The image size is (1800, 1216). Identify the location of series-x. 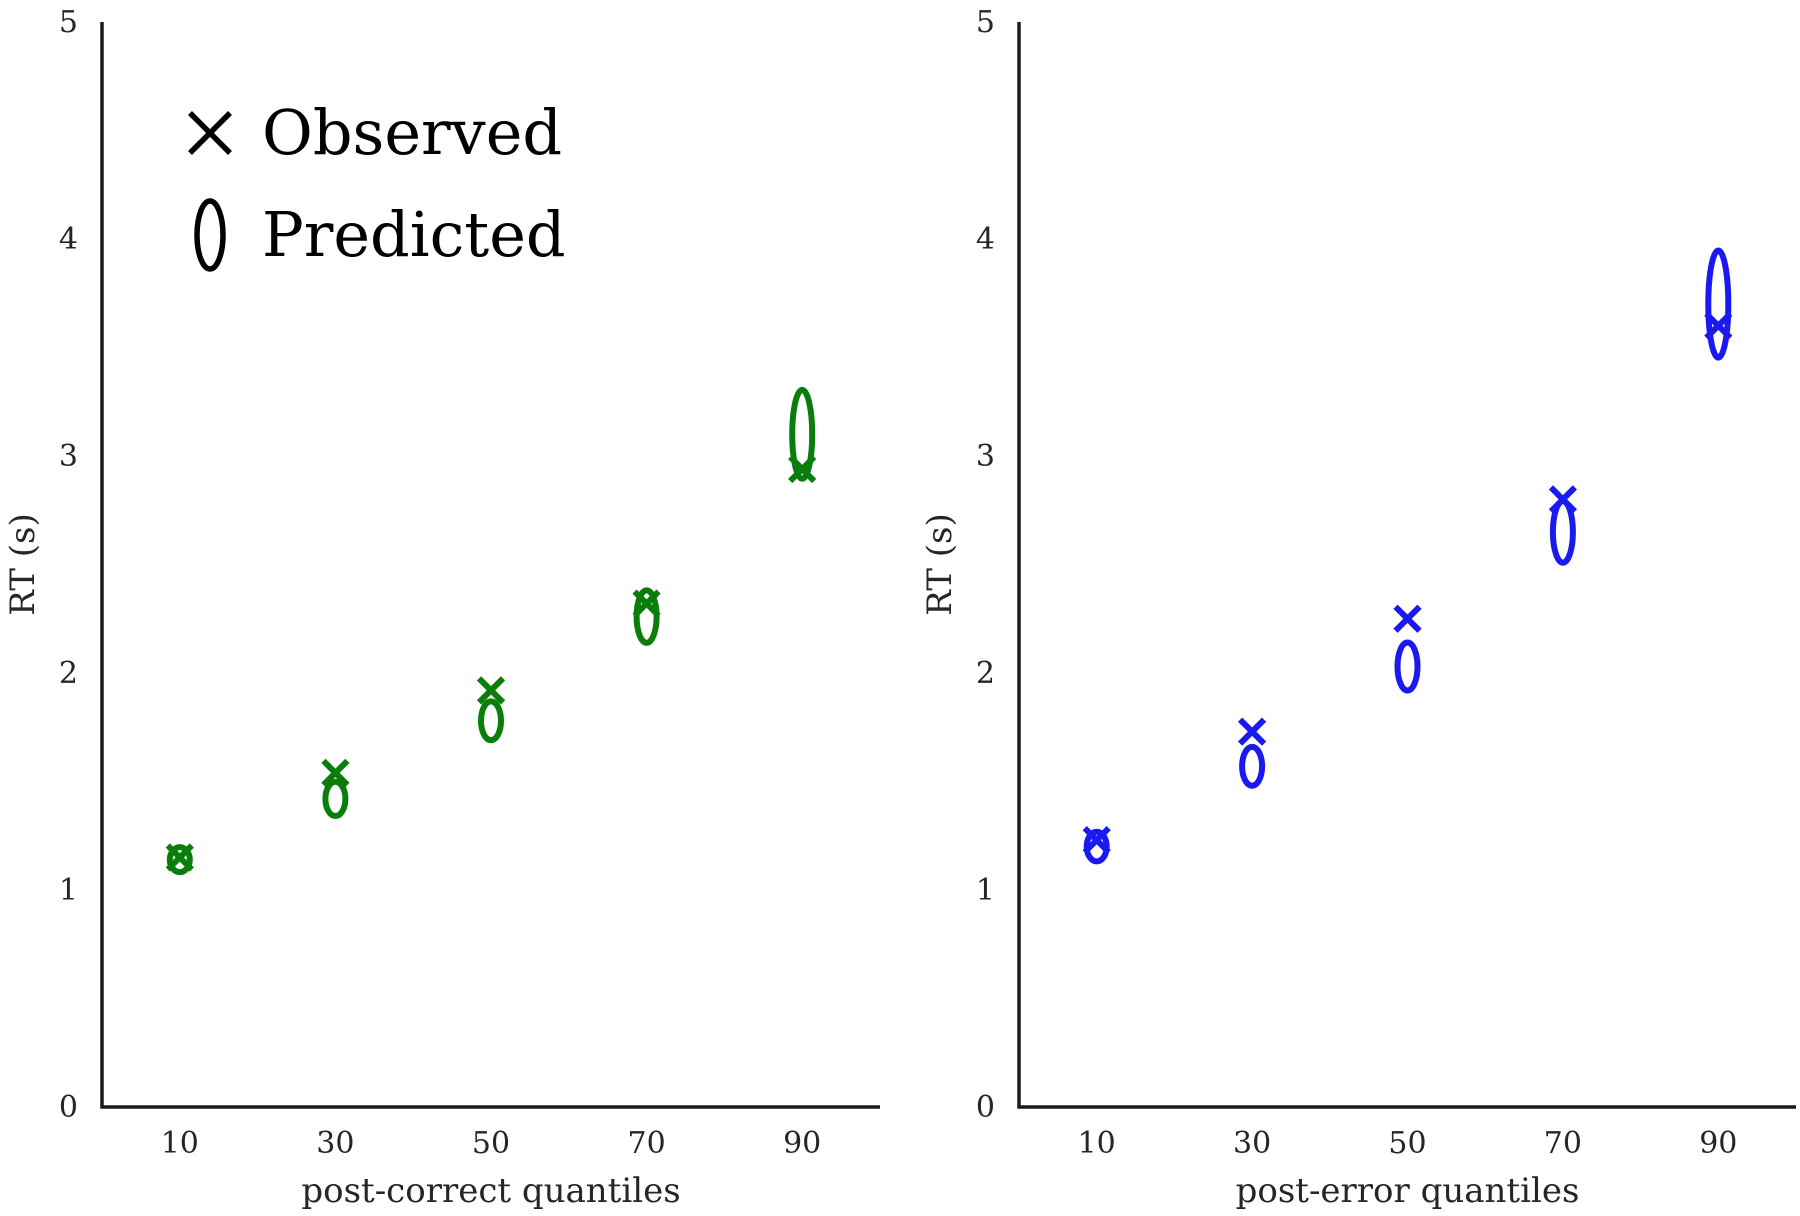
(491, 663).